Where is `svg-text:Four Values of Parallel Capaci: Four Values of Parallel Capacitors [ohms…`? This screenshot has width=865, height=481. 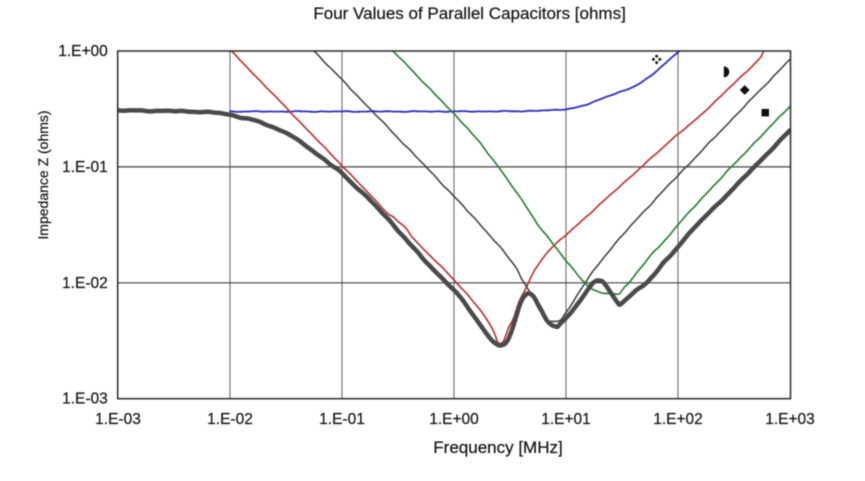
svg-text:Four Values of Parallel Capaci: Four Values of Parallel Capacitors [ohms… is located at coordinates (469, 13).